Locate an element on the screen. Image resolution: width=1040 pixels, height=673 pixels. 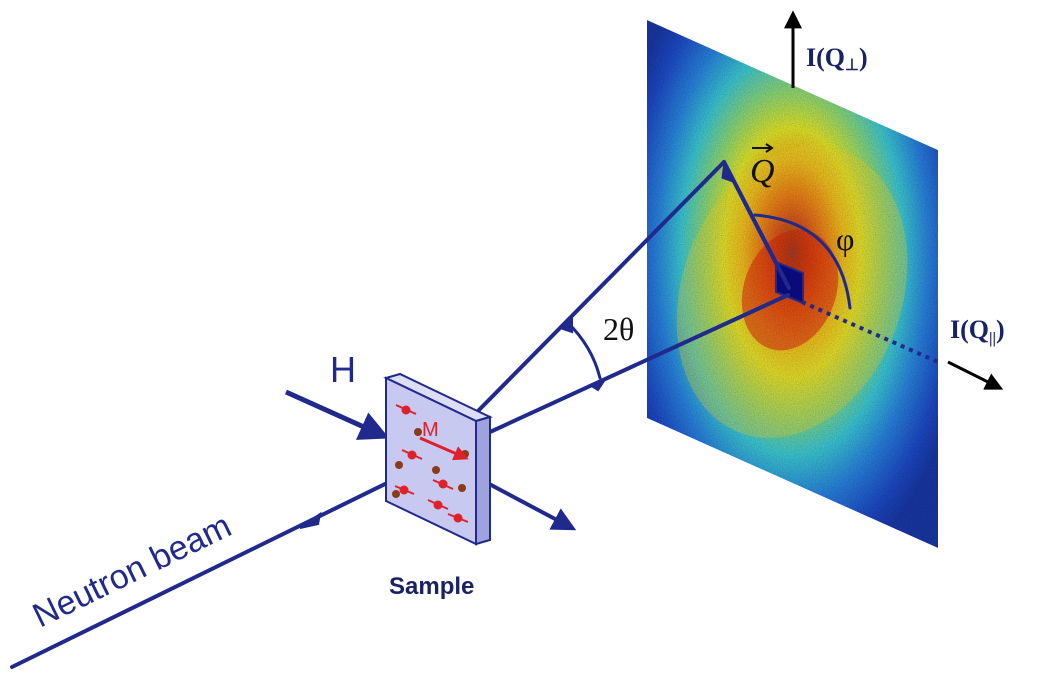
field-label: H is located at coordinates (343, 369).